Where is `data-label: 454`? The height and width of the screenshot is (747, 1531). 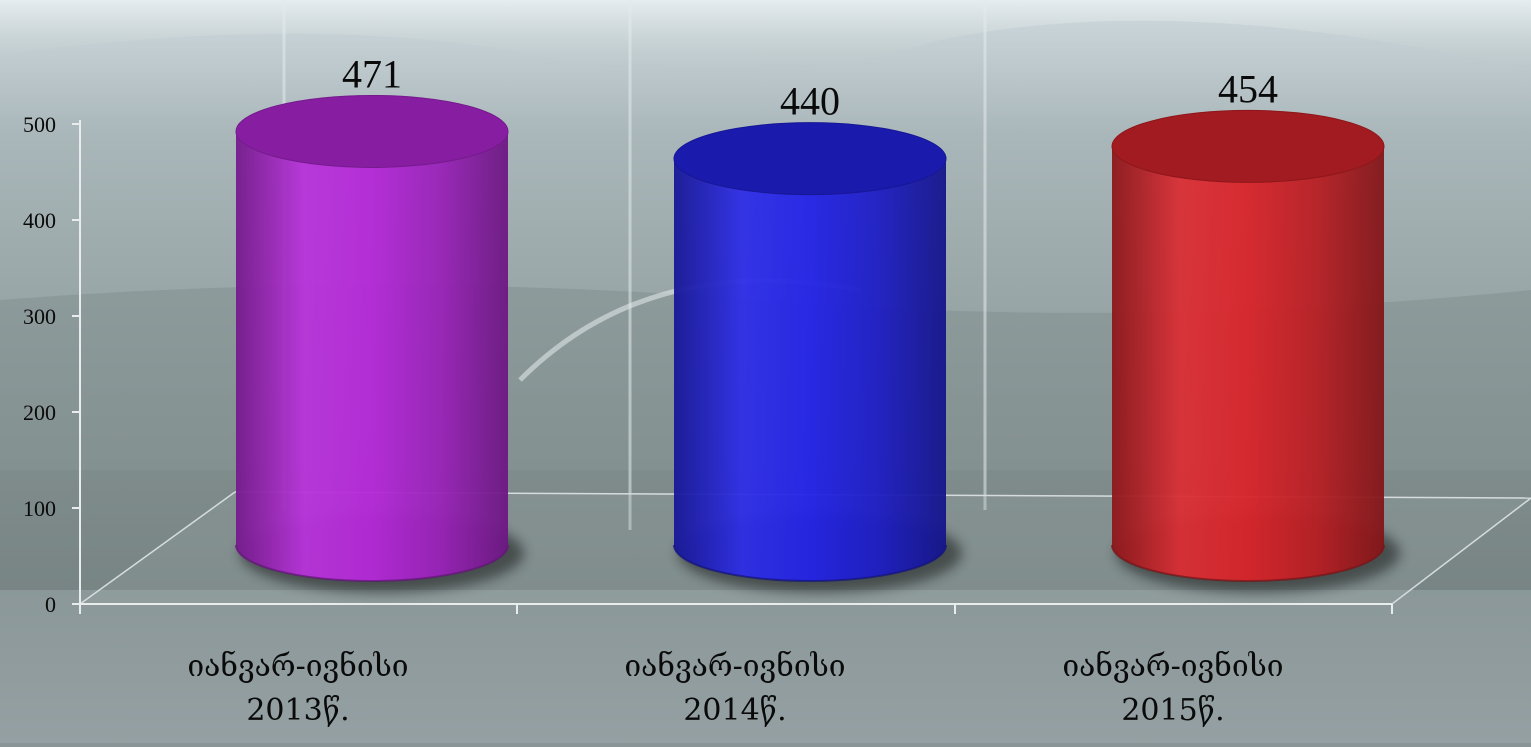 data-label: 454 is located at coordinates (1248, 88).